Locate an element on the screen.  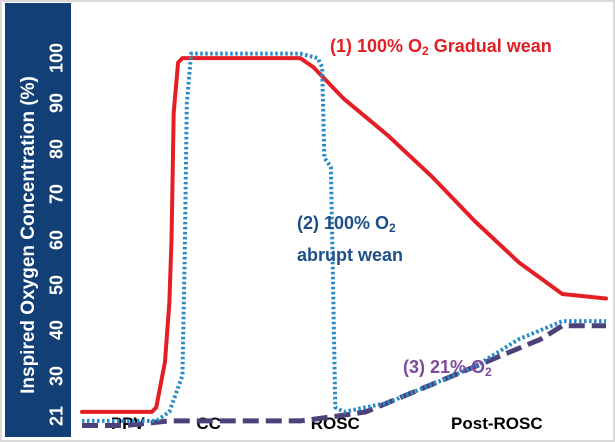
y-axis-band is located at coordinates (38, 220).